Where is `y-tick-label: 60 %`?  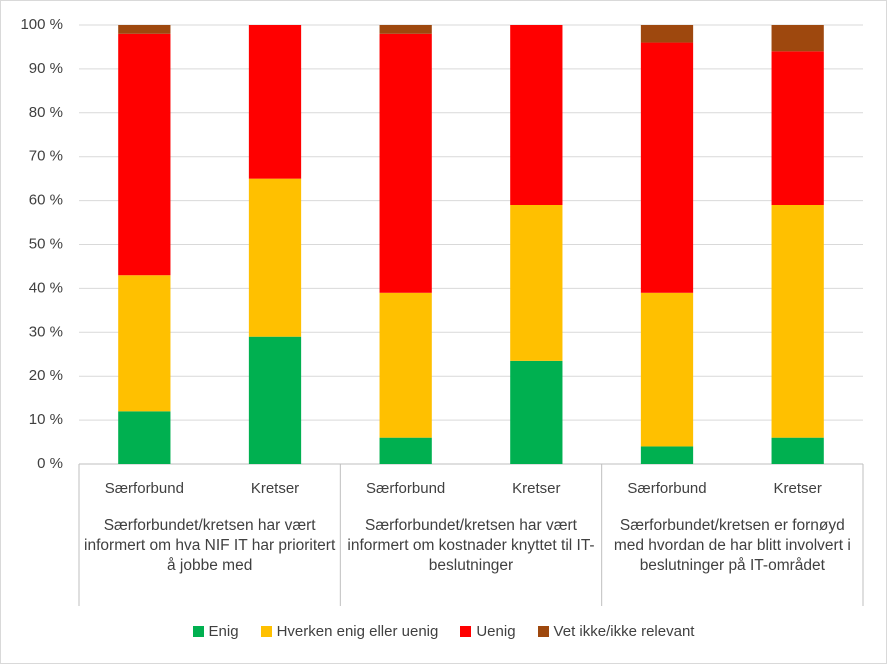 y-tick-label: 60 % is located at coordinates (46, 200).